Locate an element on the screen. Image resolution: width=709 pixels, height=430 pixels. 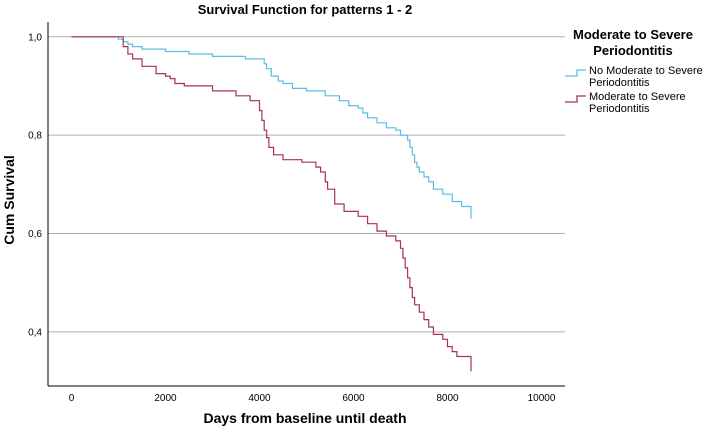
x-tick-label: 8000 is located at coordinates (447, 398).